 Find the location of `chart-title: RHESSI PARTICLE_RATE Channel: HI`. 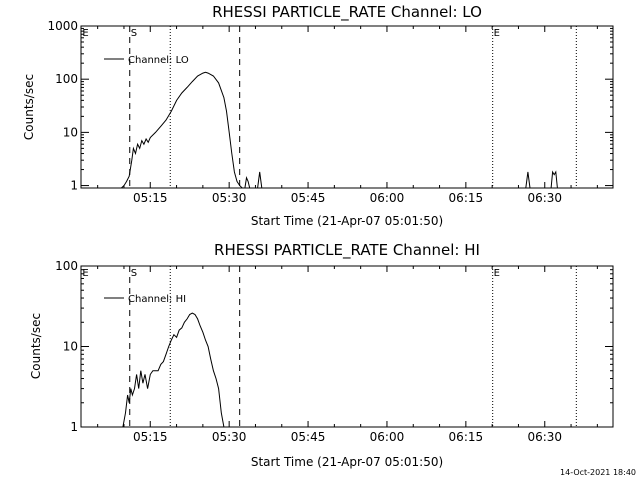

chart-title: RHESSI PARTICLE_RATE Channel: HI is located at coordinates (347, 250).